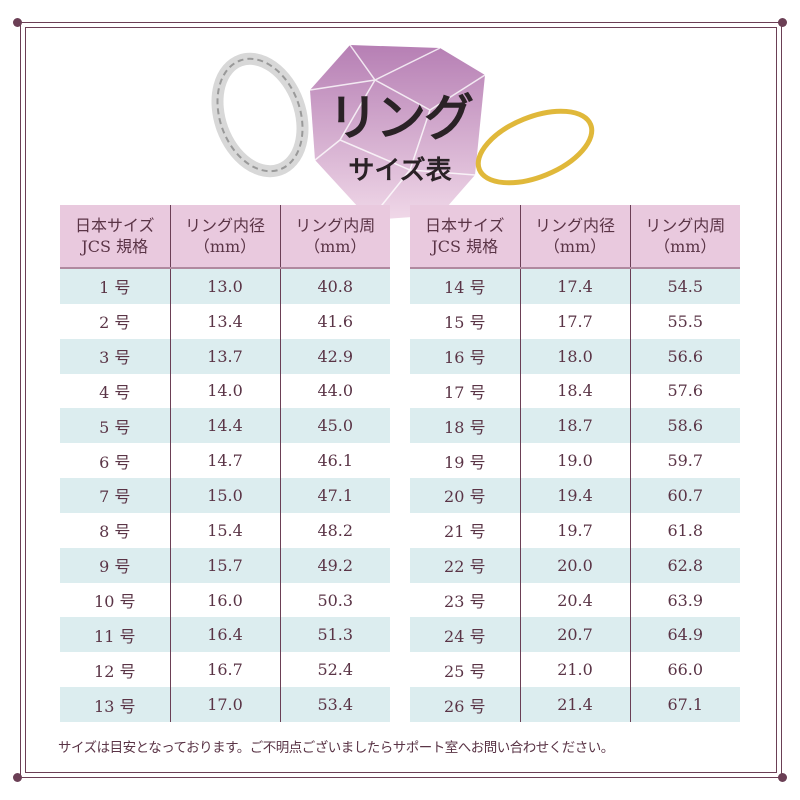 This screenshot has height=800, width=800. Describe the element at coordinates (334, 461) in the screenshot. I see `circumference-cell: 46.1` at that location.